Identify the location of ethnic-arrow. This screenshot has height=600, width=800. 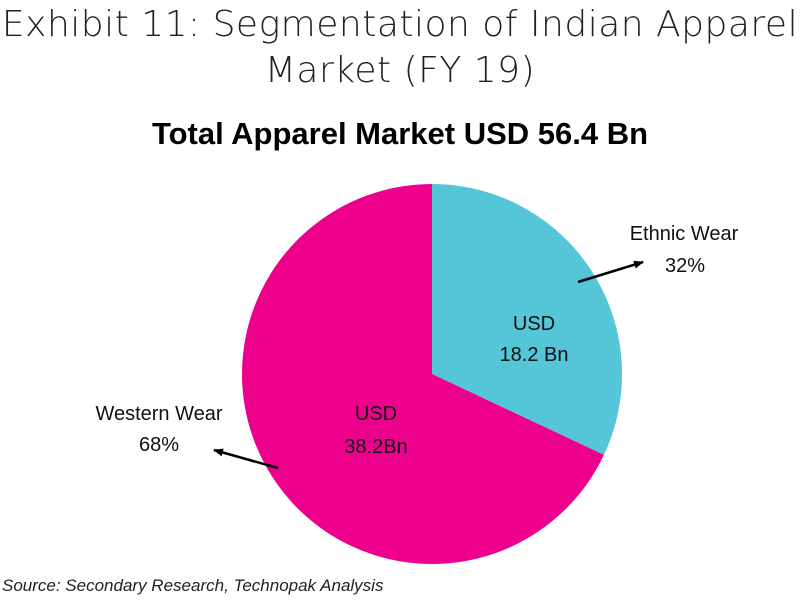
(610, 272).